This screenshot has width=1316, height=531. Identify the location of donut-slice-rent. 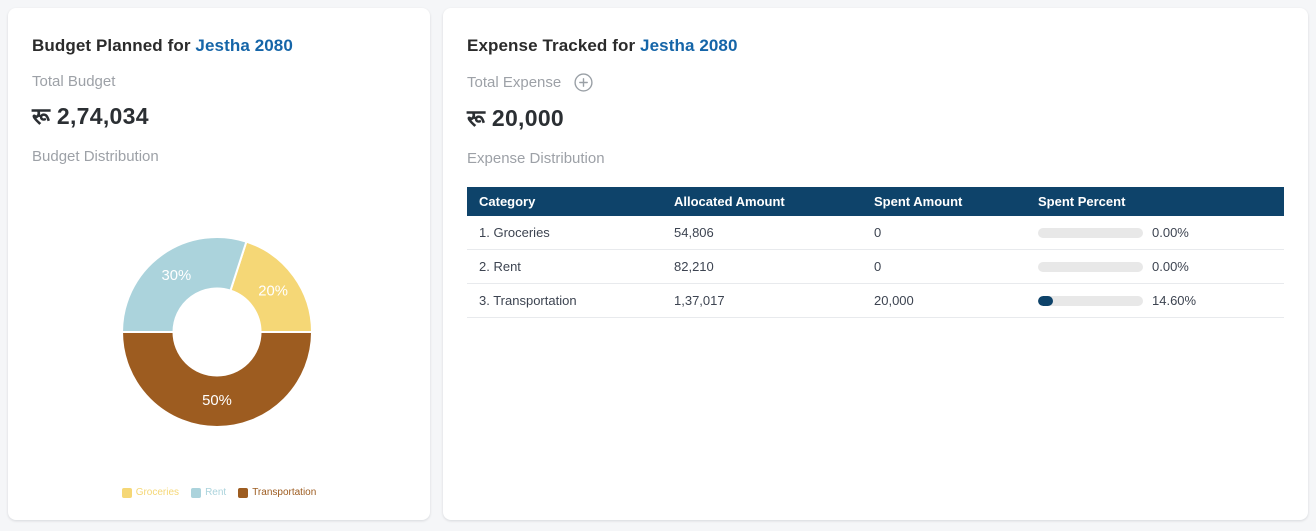
(184, 284).